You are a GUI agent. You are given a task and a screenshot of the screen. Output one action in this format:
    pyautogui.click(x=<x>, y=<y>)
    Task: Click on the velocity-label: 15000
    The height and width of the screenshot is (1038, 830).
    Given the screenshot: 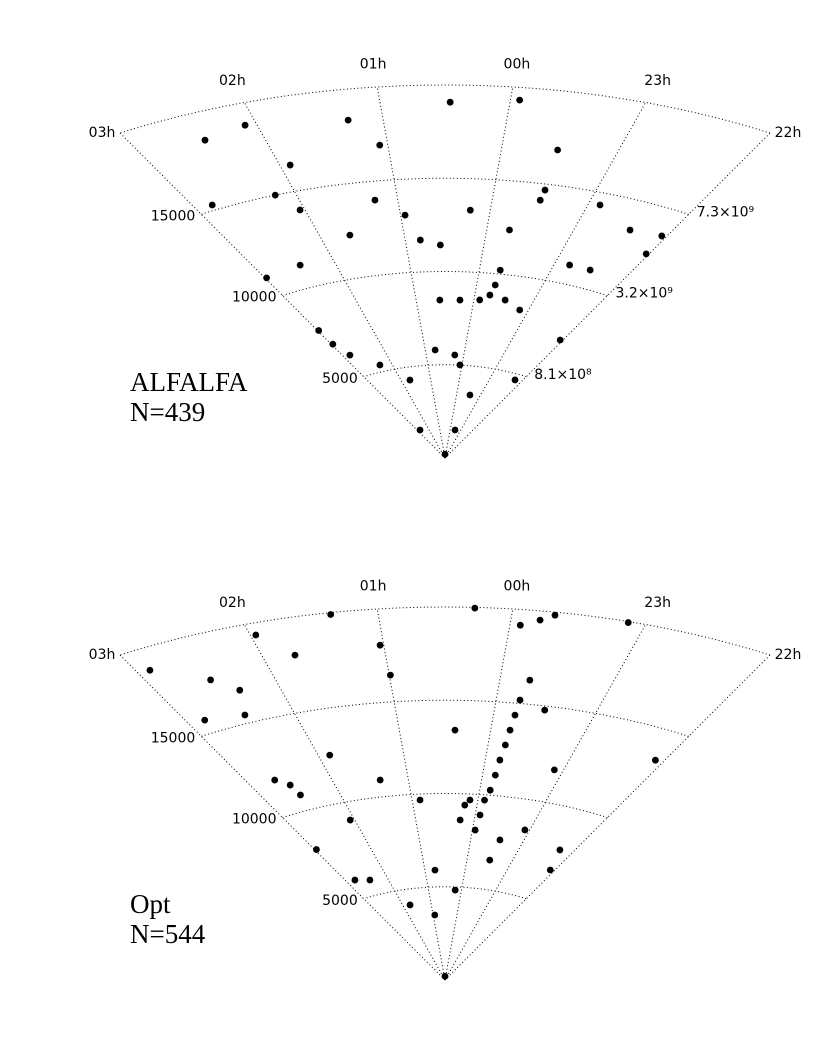 What is the action you would take?
    pyautogui.click(x=173, y=738)
    